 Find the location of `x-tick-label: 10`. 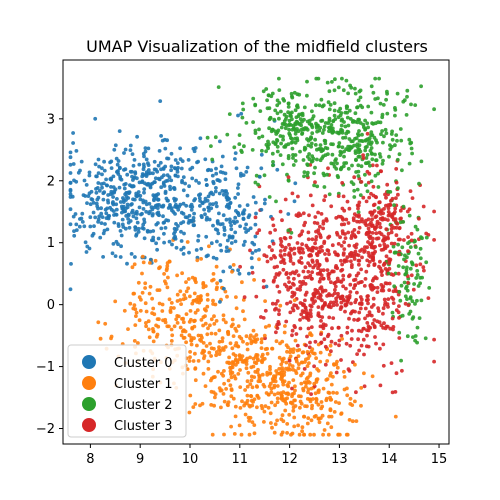

x-tick-label: 10 is located at coordinates (190, 459).